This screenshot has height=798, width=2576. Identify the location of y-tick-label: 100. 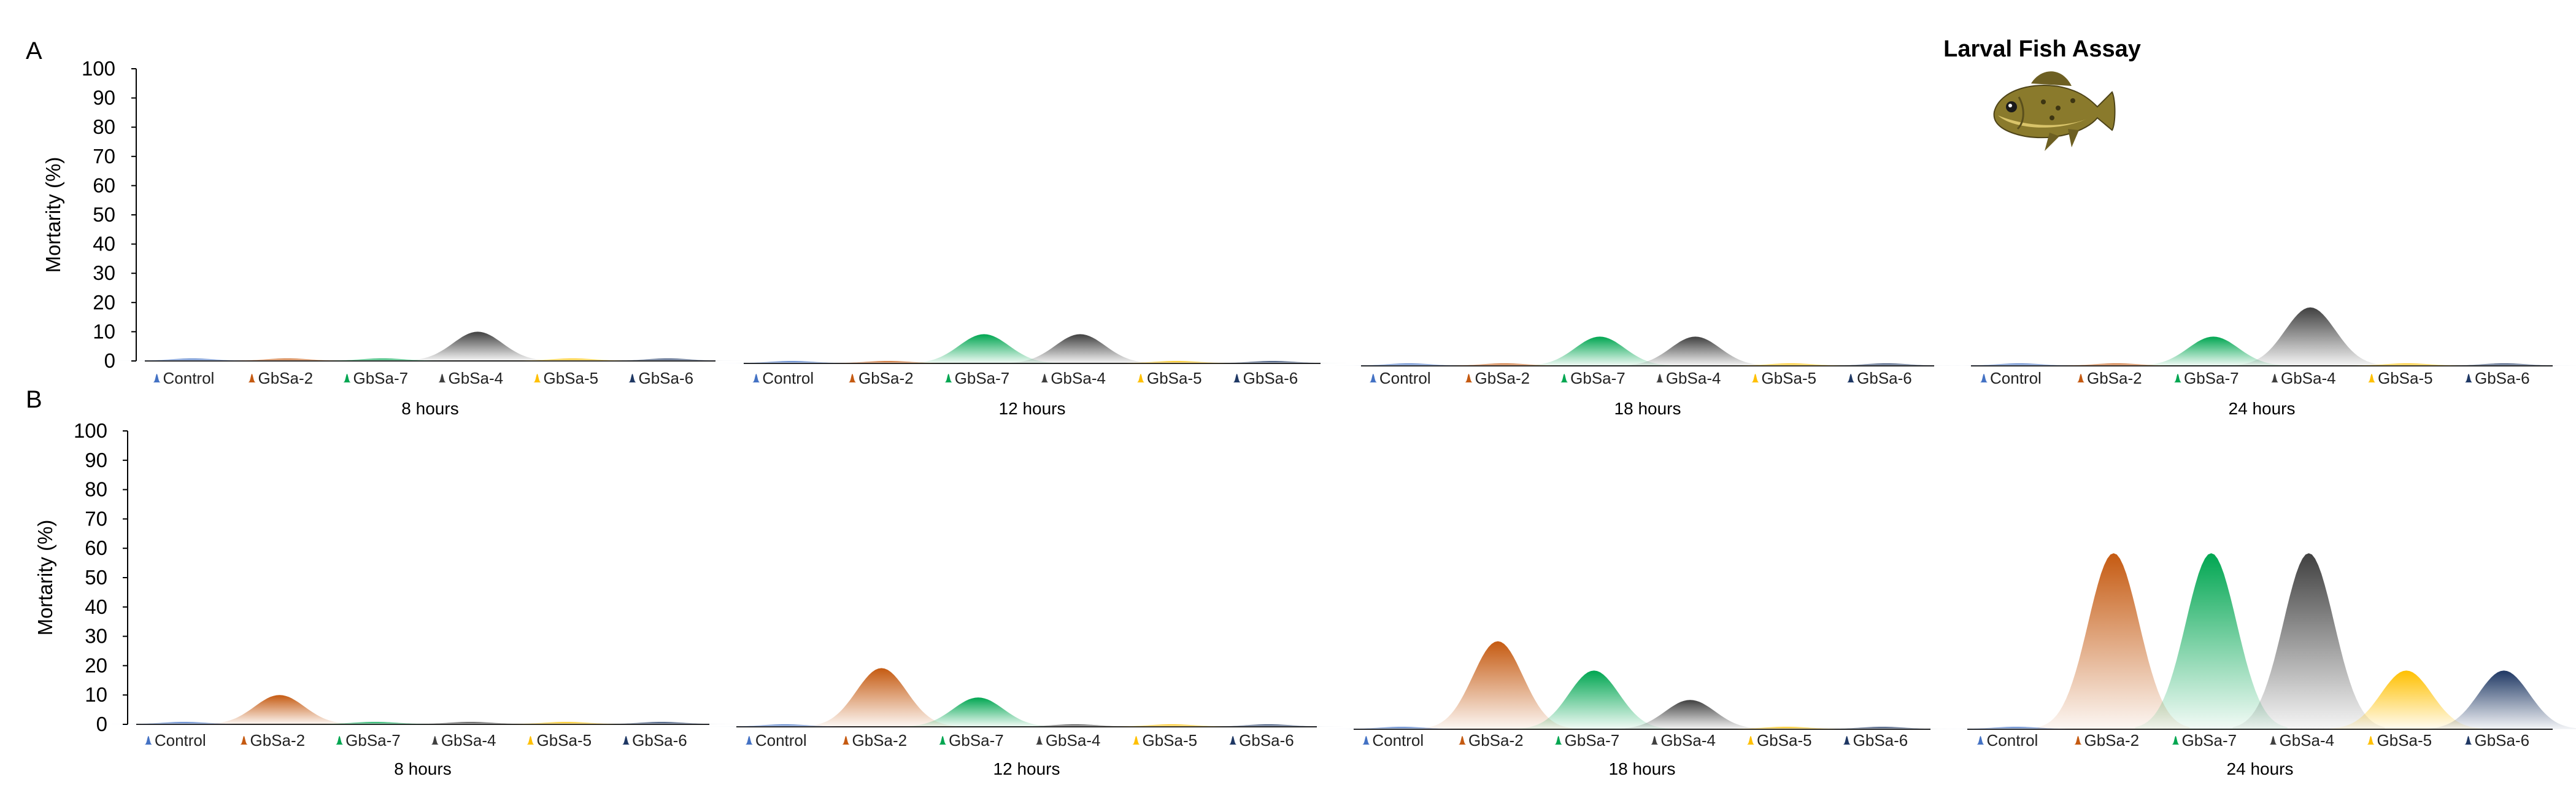
(98, 68).